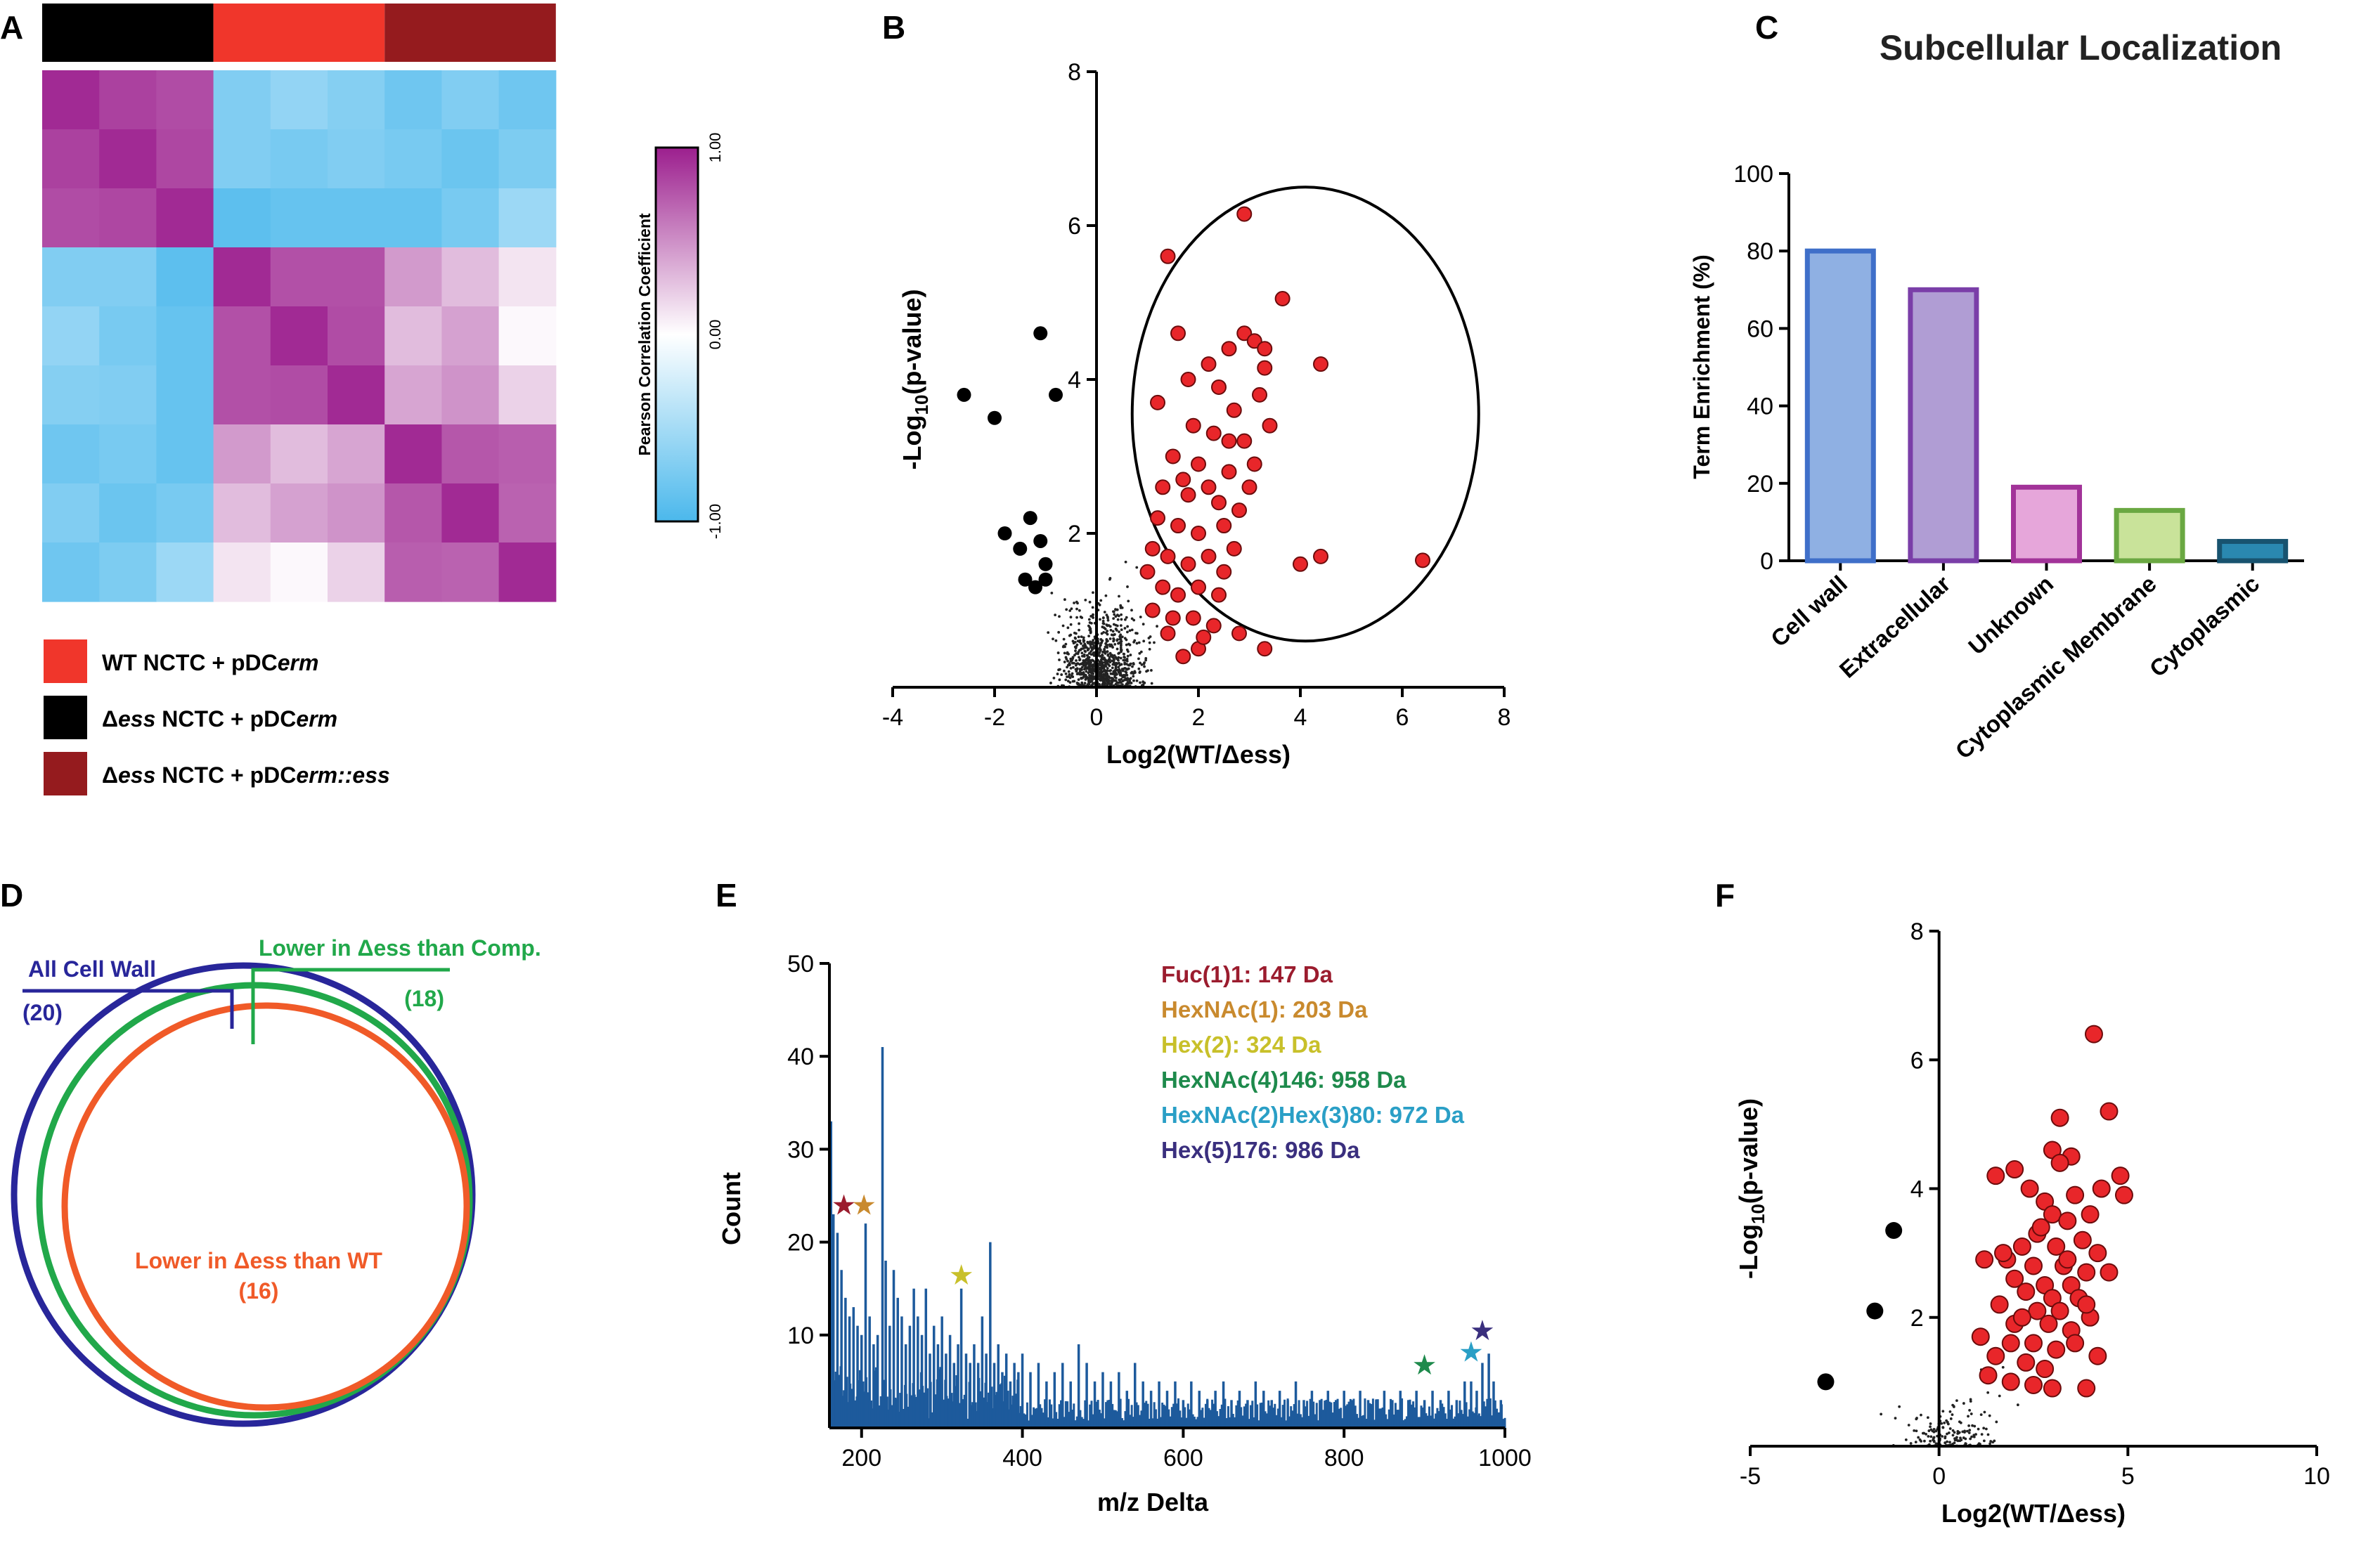  I want to click on volcano-b-noise, so click(1102, 624).